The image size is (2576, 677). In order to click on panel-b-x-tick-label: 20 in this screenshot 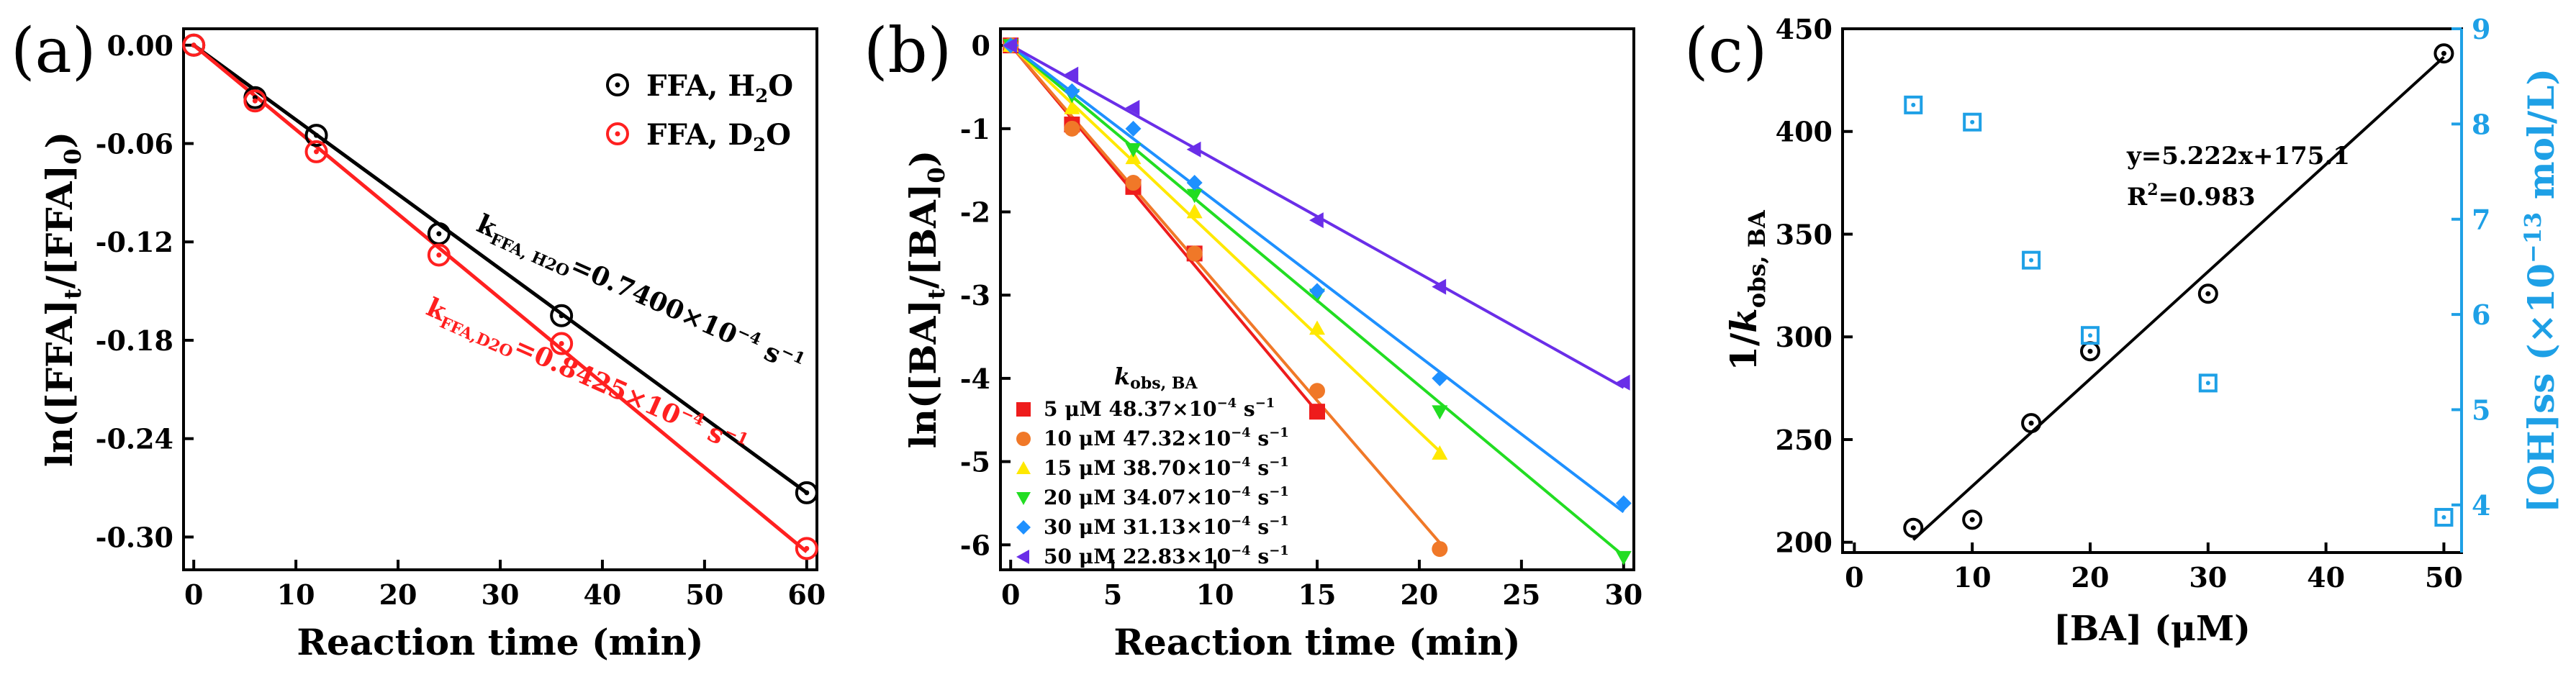, I will do `click(1419, 594)`.